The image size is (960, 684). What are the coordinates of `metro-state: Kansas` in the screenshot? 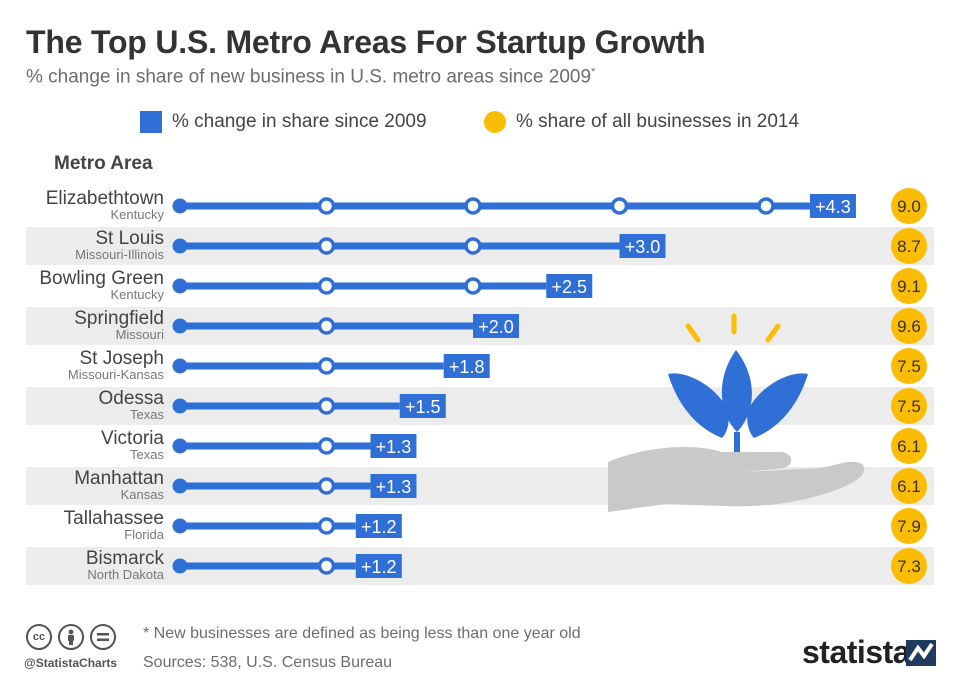 It's located at (143, 494).